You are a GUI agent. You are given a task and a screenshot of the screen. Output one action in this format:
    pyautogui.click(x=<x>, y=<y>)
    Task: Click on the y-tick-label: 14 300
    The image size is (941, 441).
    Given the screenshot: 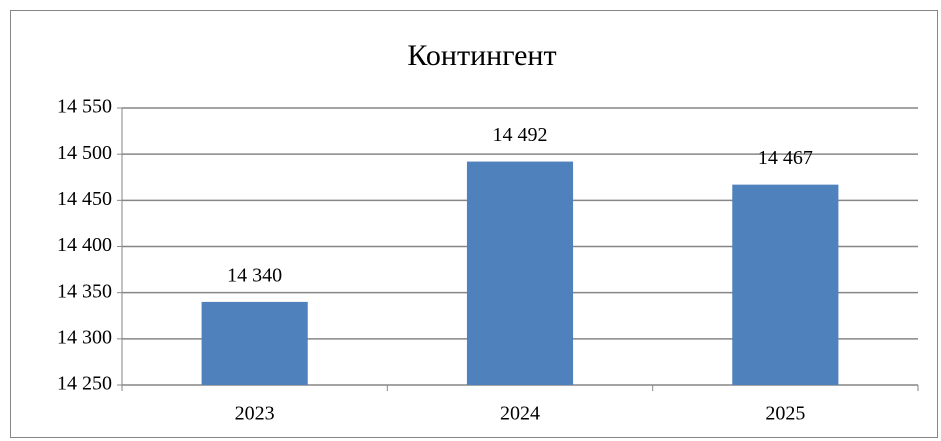 What is the action you would take?
    pyautogui.click(x=84, y=337)
    